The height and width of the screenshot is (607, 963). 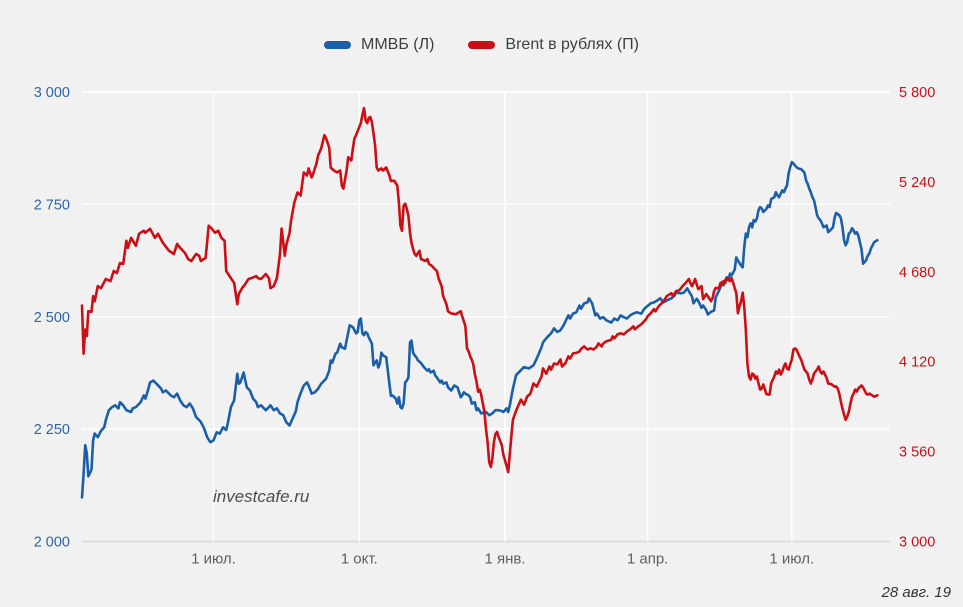 I want to click on legend: ММВБ (Л) Brent в рублях (П), so click(x=481, y=45).